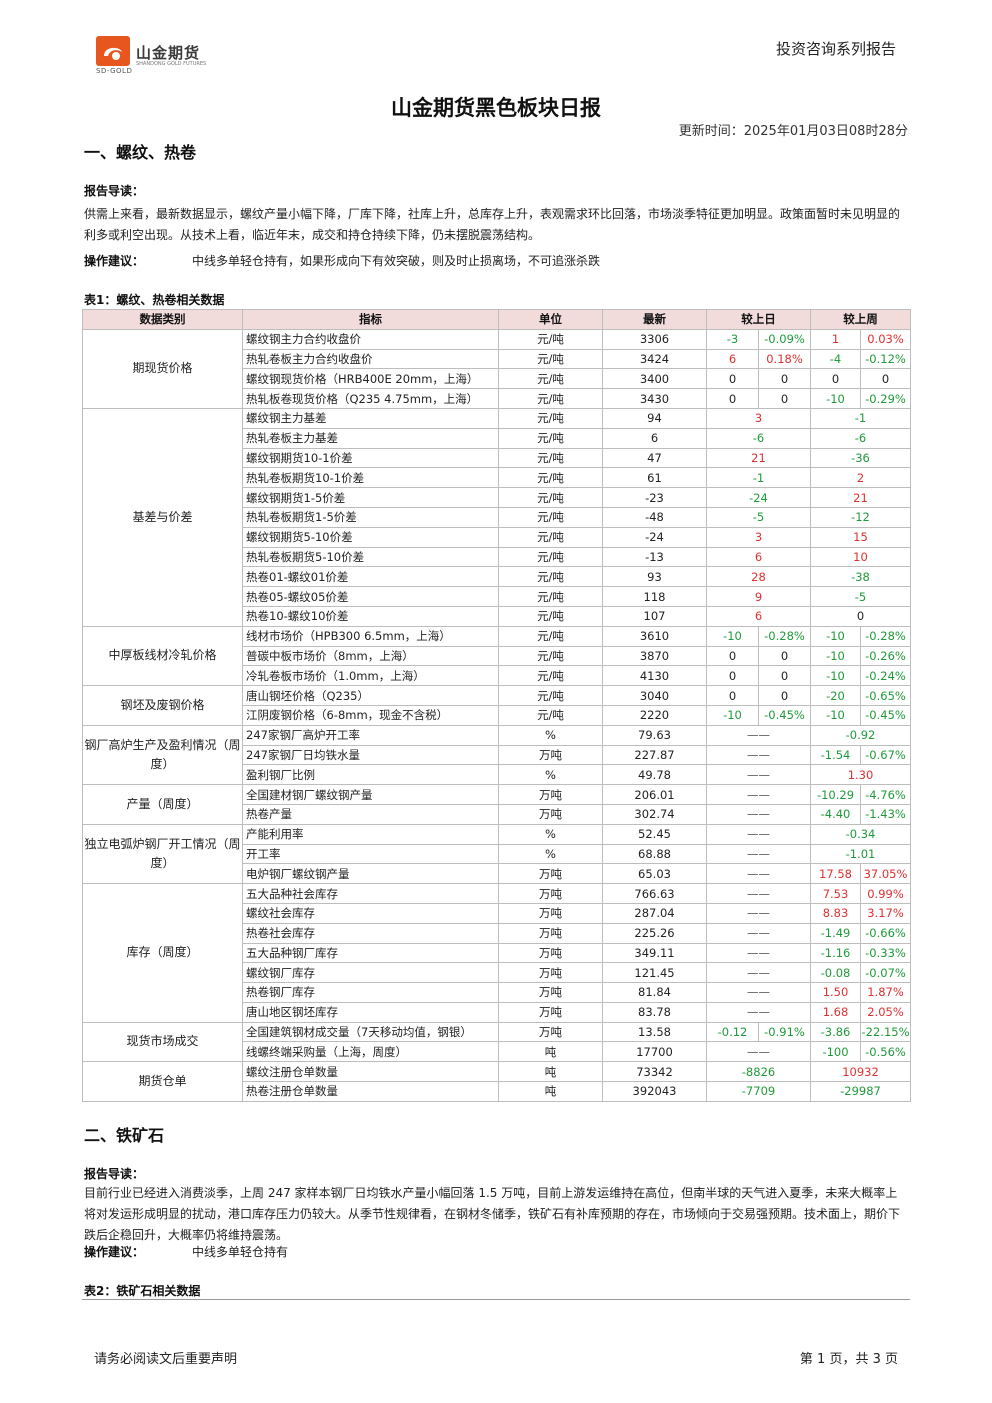 The width and height of the screenshot is (992, 1403). I want to click on table-row: 热卷05-螺纹05价差 元/吨 118 9 -5, so click(497, 596).